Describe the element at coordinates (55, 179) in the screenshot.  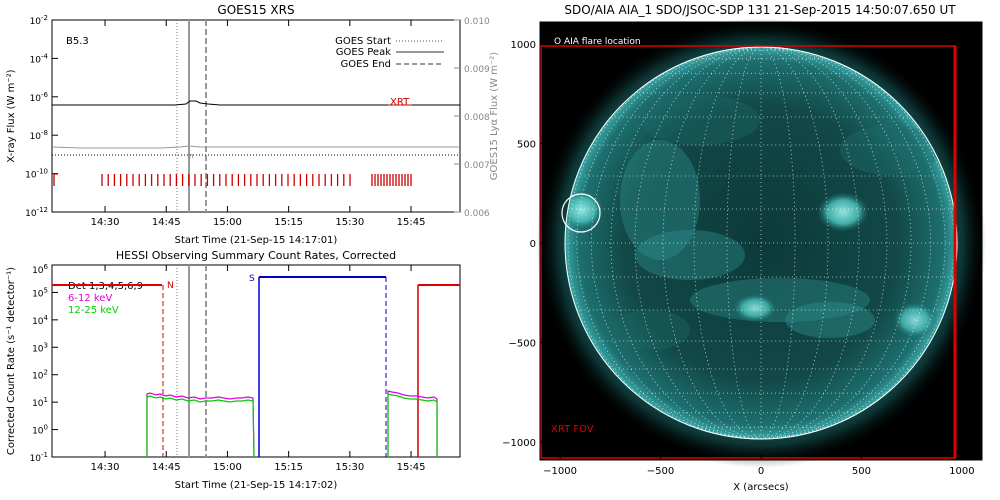
I see `xrt-tick` at that location.